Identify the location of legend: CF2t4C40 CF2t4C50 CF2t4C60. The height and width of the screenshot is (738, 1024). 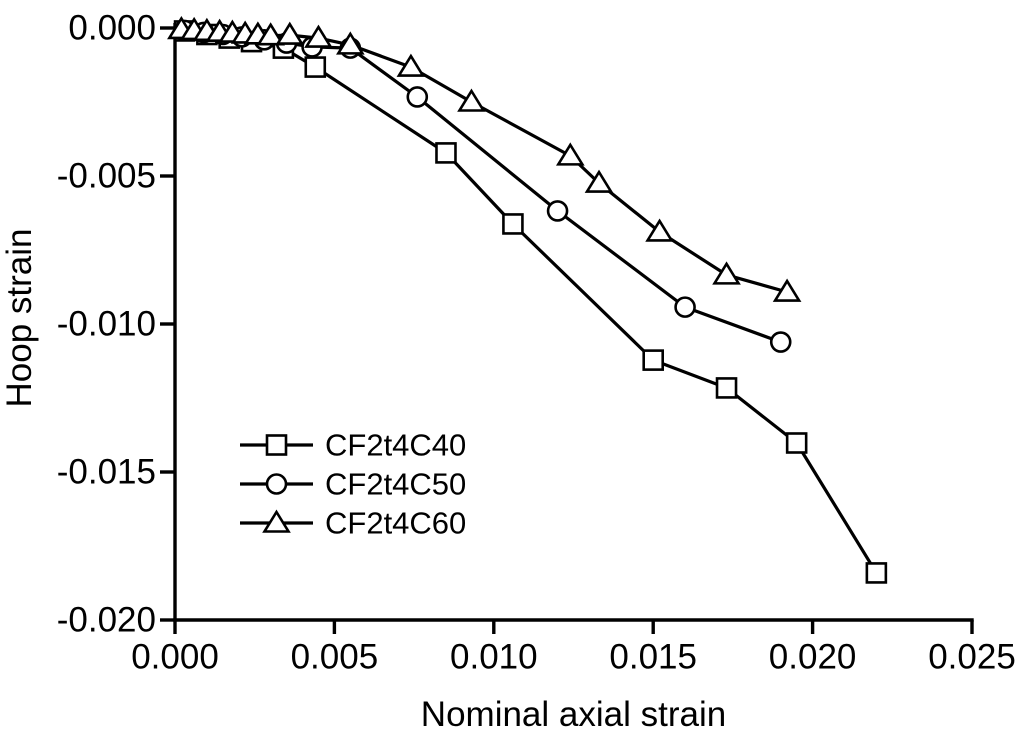
(353, 484).